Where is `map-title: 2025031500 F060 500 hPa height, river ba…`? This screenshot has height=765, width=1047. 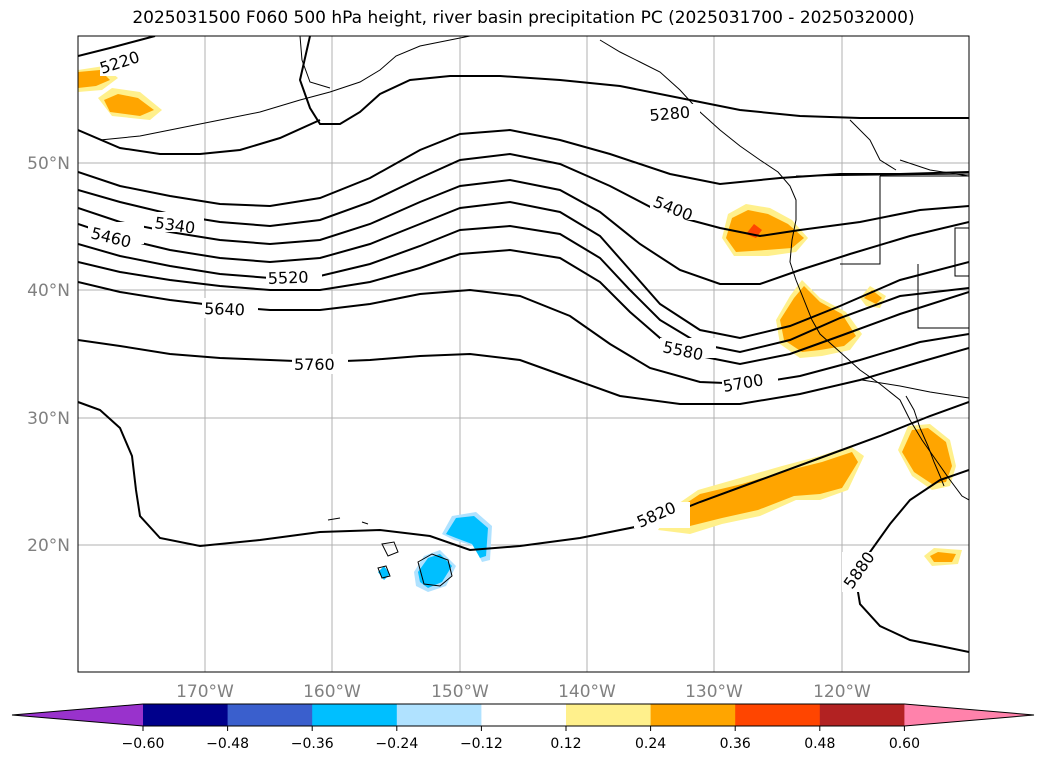
map-title: 2025031500 F060 500 hPa height, river ba… is located at coordinates (523, 18).